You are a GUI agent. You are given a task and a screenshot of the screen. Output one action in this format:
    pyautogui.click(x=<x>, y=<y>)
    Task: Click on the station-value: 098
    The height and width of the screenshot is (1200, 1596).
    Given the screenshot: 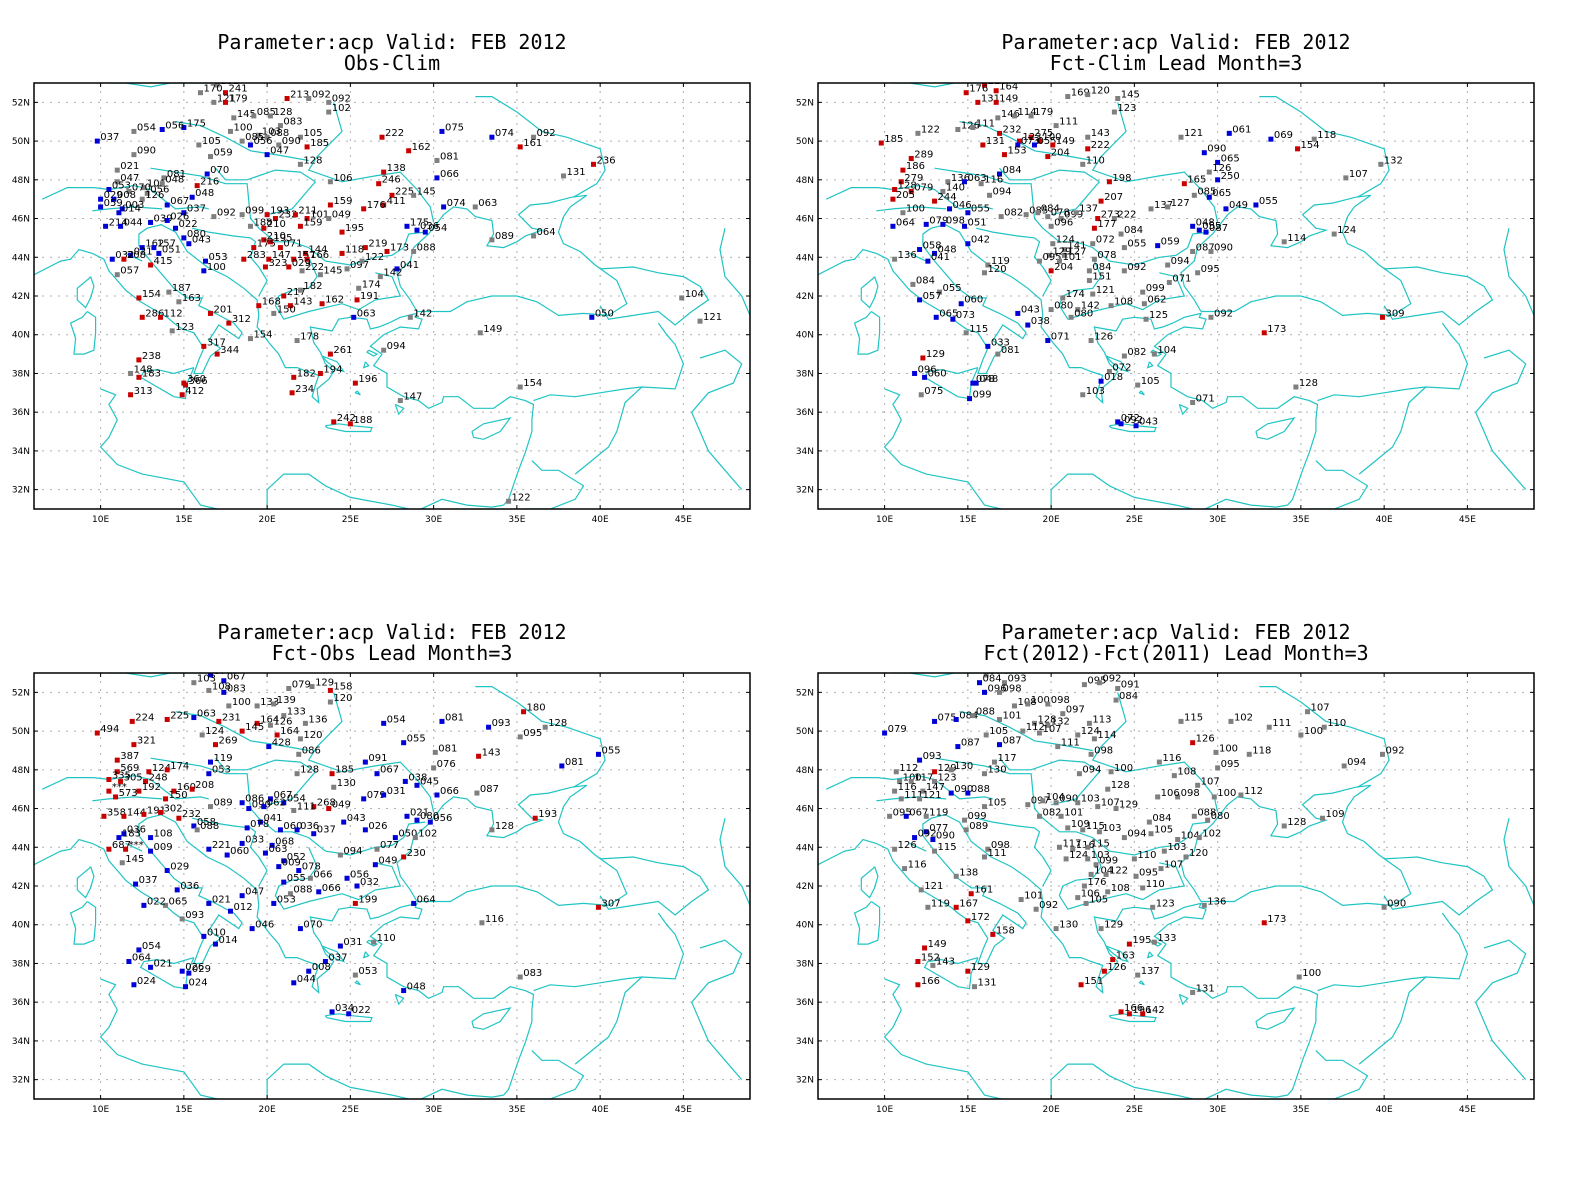 What is the action you would take?
    pyautogui.click(x=1000, y=845)
    